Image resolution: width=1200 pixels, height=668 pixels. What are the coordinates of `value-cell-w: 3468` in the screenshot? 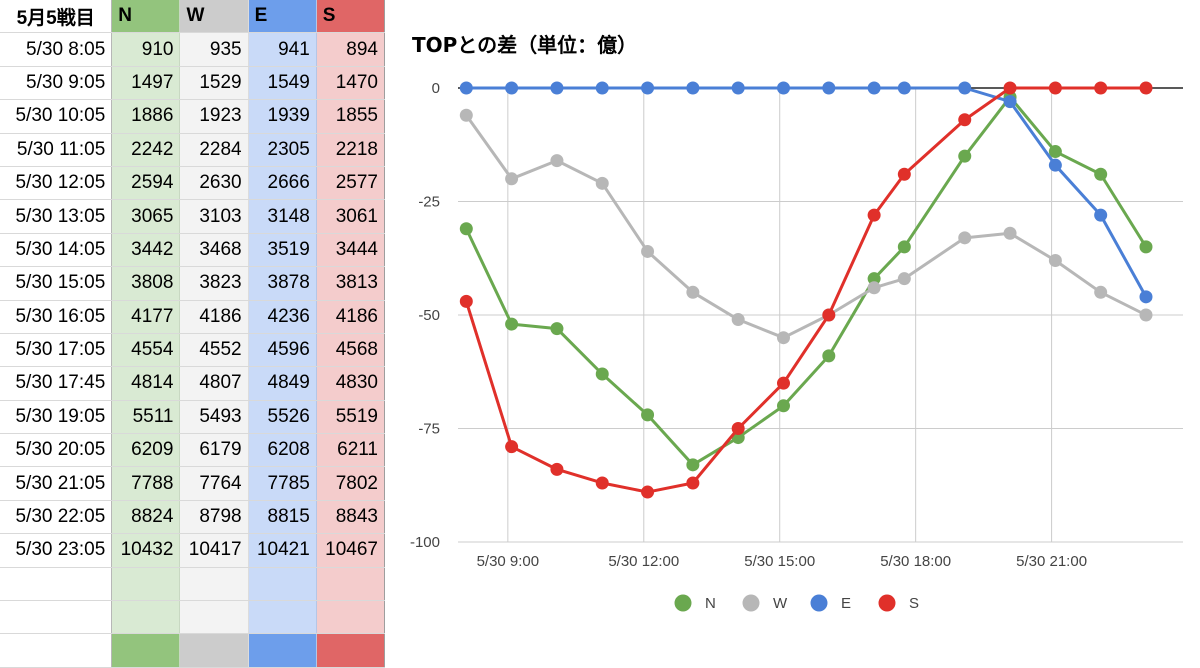 It's located at (214, 250).